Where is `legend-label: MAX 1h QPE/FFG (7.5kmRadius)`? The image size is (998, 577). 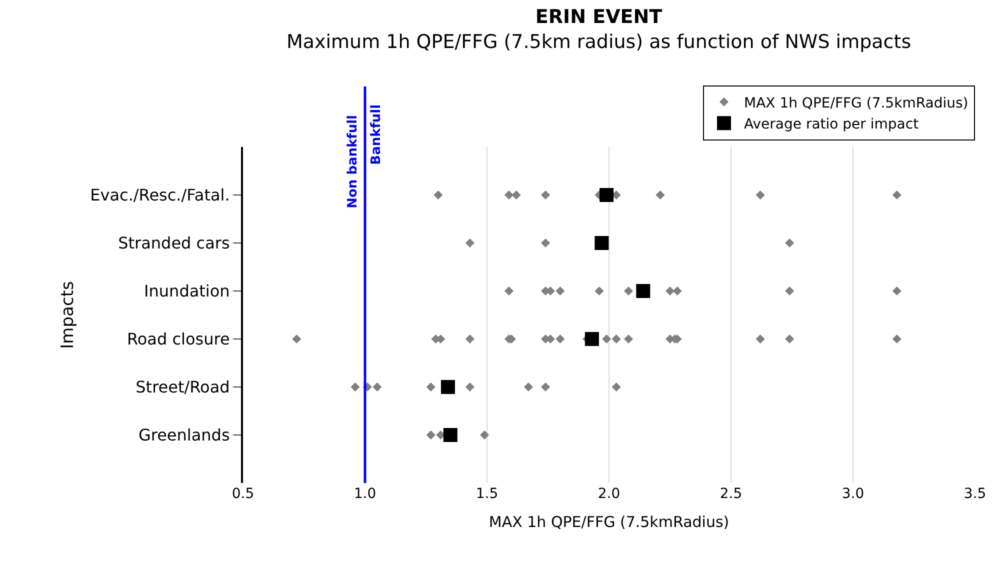 legend-label: MAX 1h QPE/FFG (7.5kmRadius) is located at coordinates (856, 103).